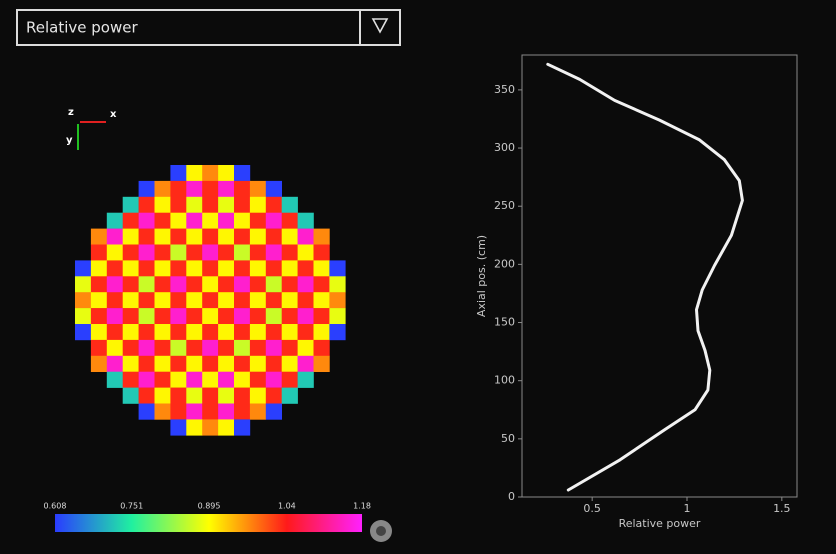  What do you see at coordinates (504, 147) in the screenshot?
I see `y-tick-label: 300` at bounding box center [504, 147].